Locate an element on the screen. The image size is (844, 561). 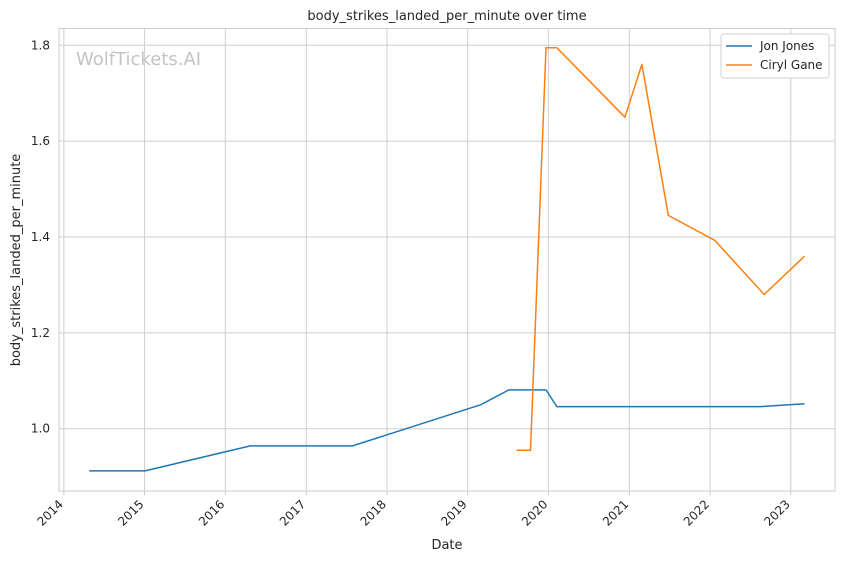
legend-label-jon-jones: Jon Jones is located at coordinates (786, 46).